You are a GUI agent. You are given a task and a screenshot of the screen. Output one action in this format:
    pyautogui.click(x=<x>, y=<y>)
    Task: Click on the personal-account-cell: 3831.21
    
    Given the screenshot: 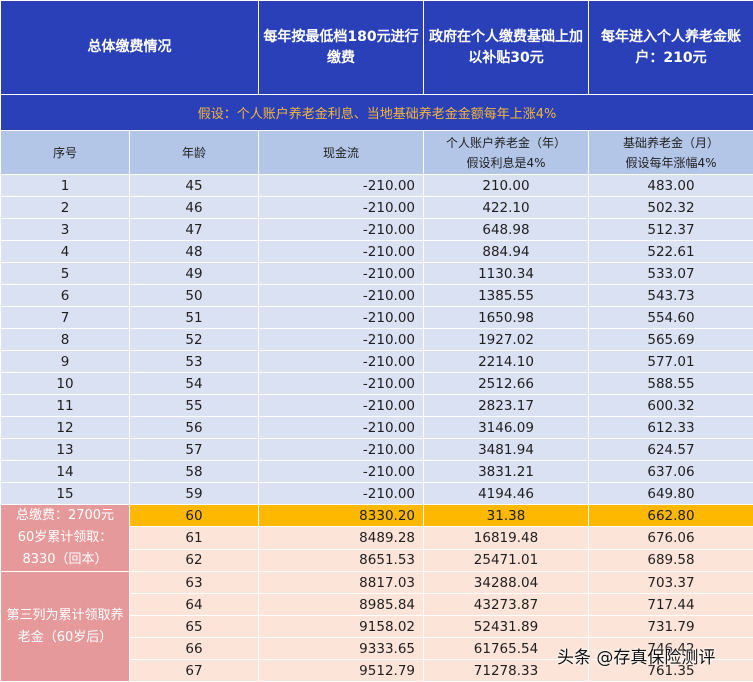 What is the action you would take?
    pyautogui.click(x=506, y=472)
    